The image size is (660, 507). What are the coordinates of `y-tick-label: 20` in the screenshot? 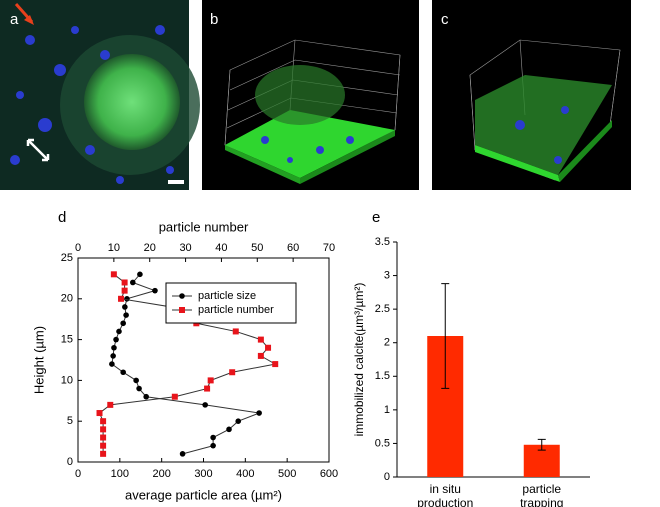 It's located at (67, 299).